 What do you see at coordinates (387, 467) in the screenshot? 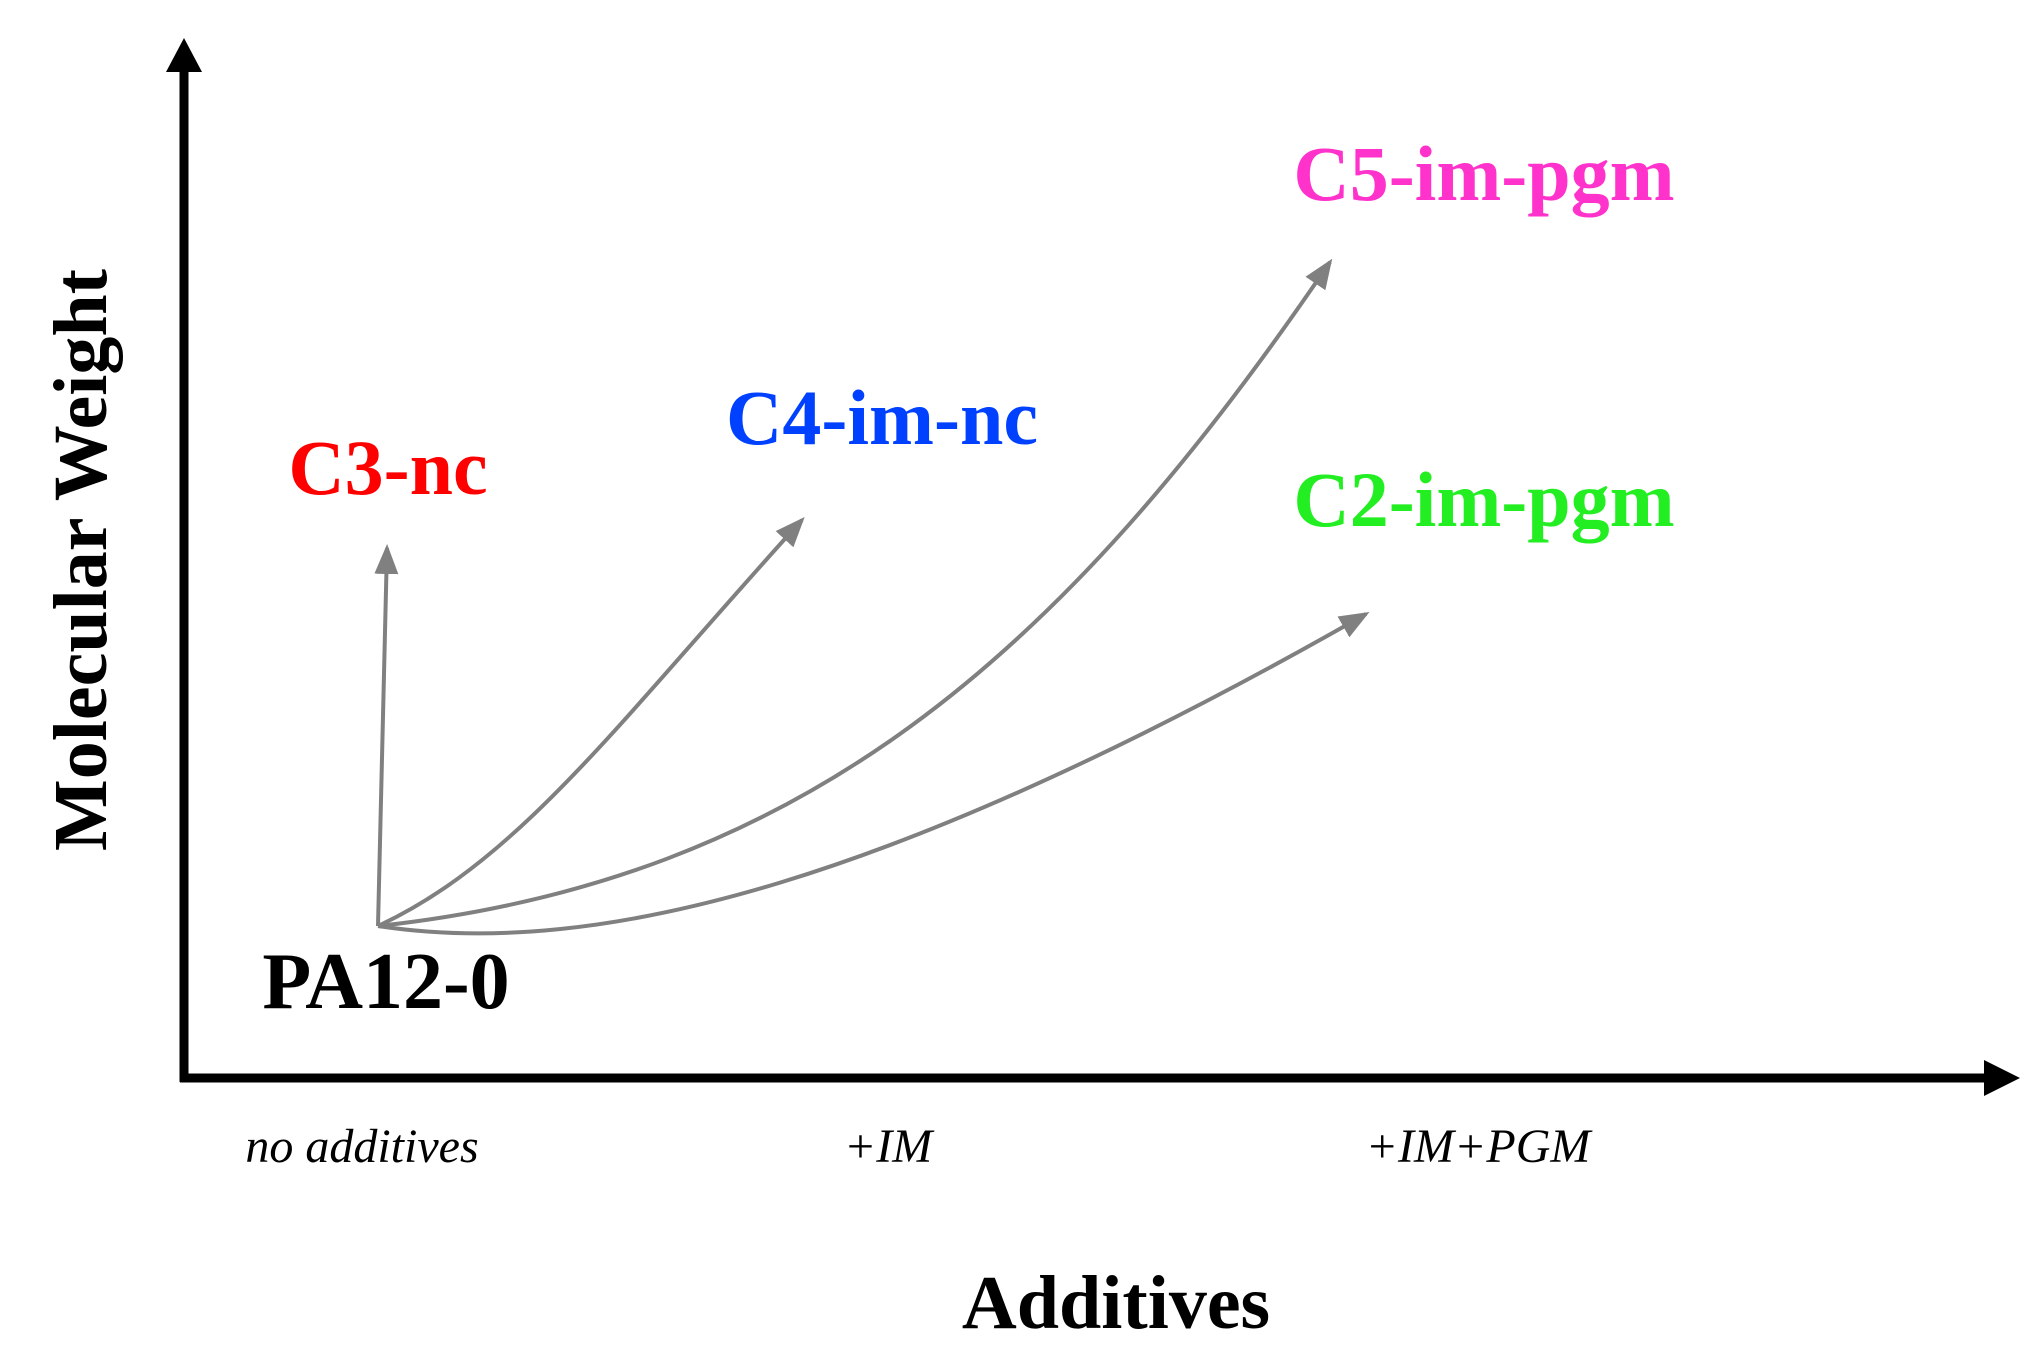
I see `product-label-c3-nc: C3-nc` at bounding box center [387, 467].